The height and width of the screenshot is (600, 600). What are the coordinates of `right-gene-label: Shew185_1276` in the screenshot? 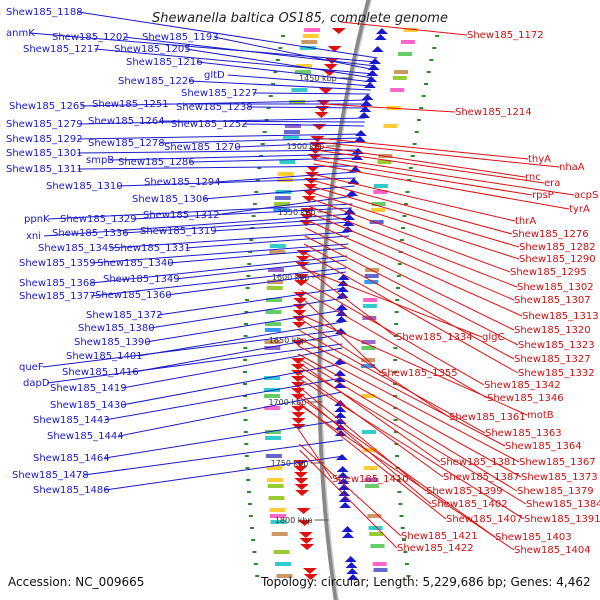 It's located at (550, 234).